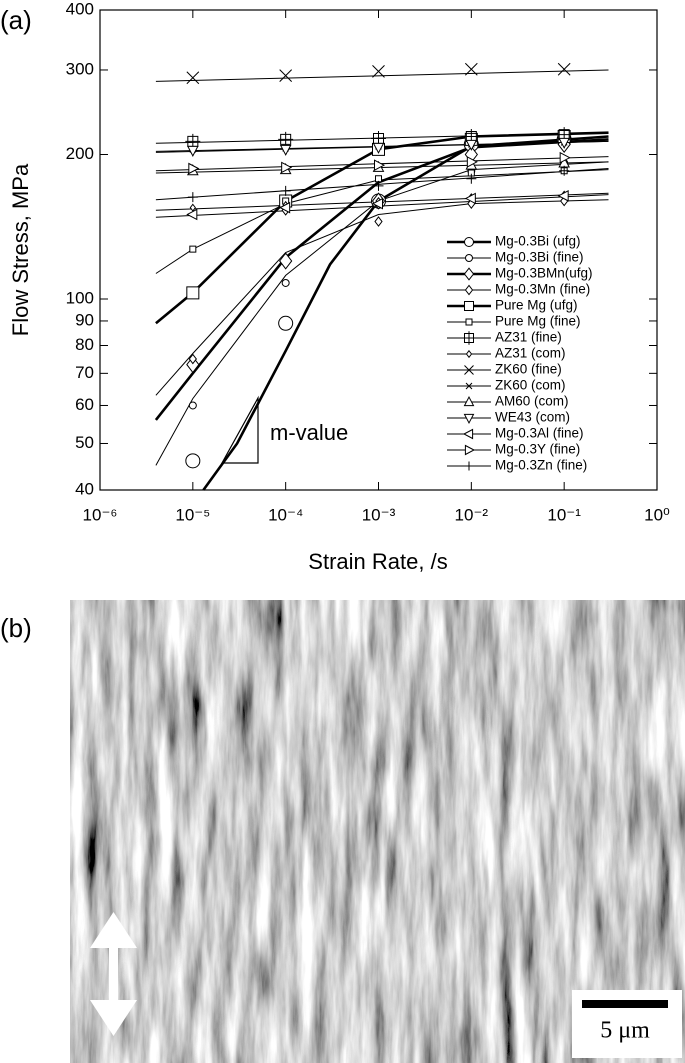 This screenshot has height=1063, width=685. What do you see at coordinates (539, 257) in the screenshot?
I see `legend-label: Mg-0.3Bi (fine)` at bounding box center [539, 257].